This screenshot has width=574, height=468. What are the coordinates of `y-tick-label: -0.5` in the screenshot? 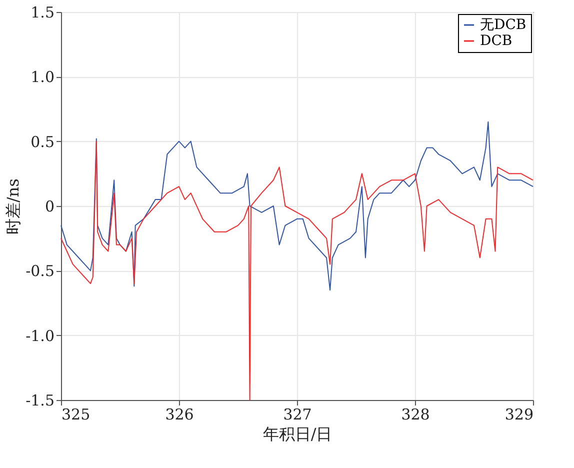 It's located at (40, 271).